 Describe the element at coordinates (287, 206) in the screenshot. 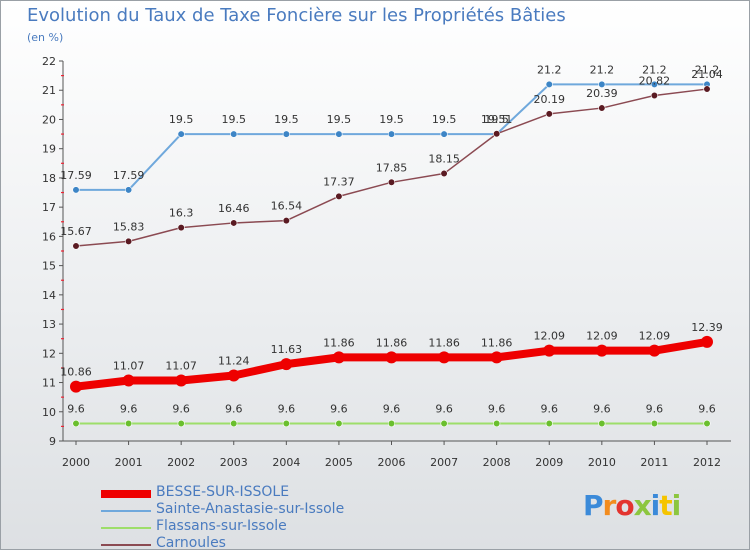

I see `data-label: 16.54` at that location.